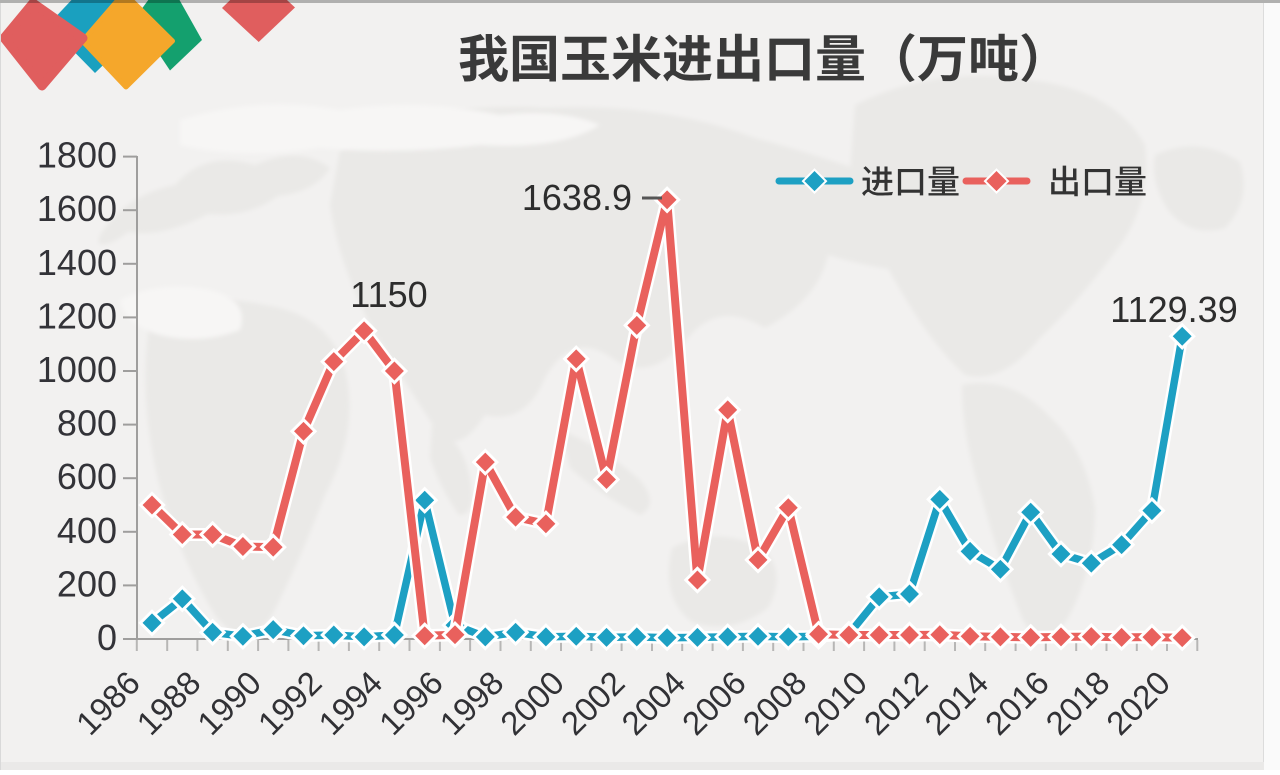 This screenshot has width=1280, height=775. Describe the element at coordinates (77, 208) in the screenshot. I see `svg-text: 1600` at that location.